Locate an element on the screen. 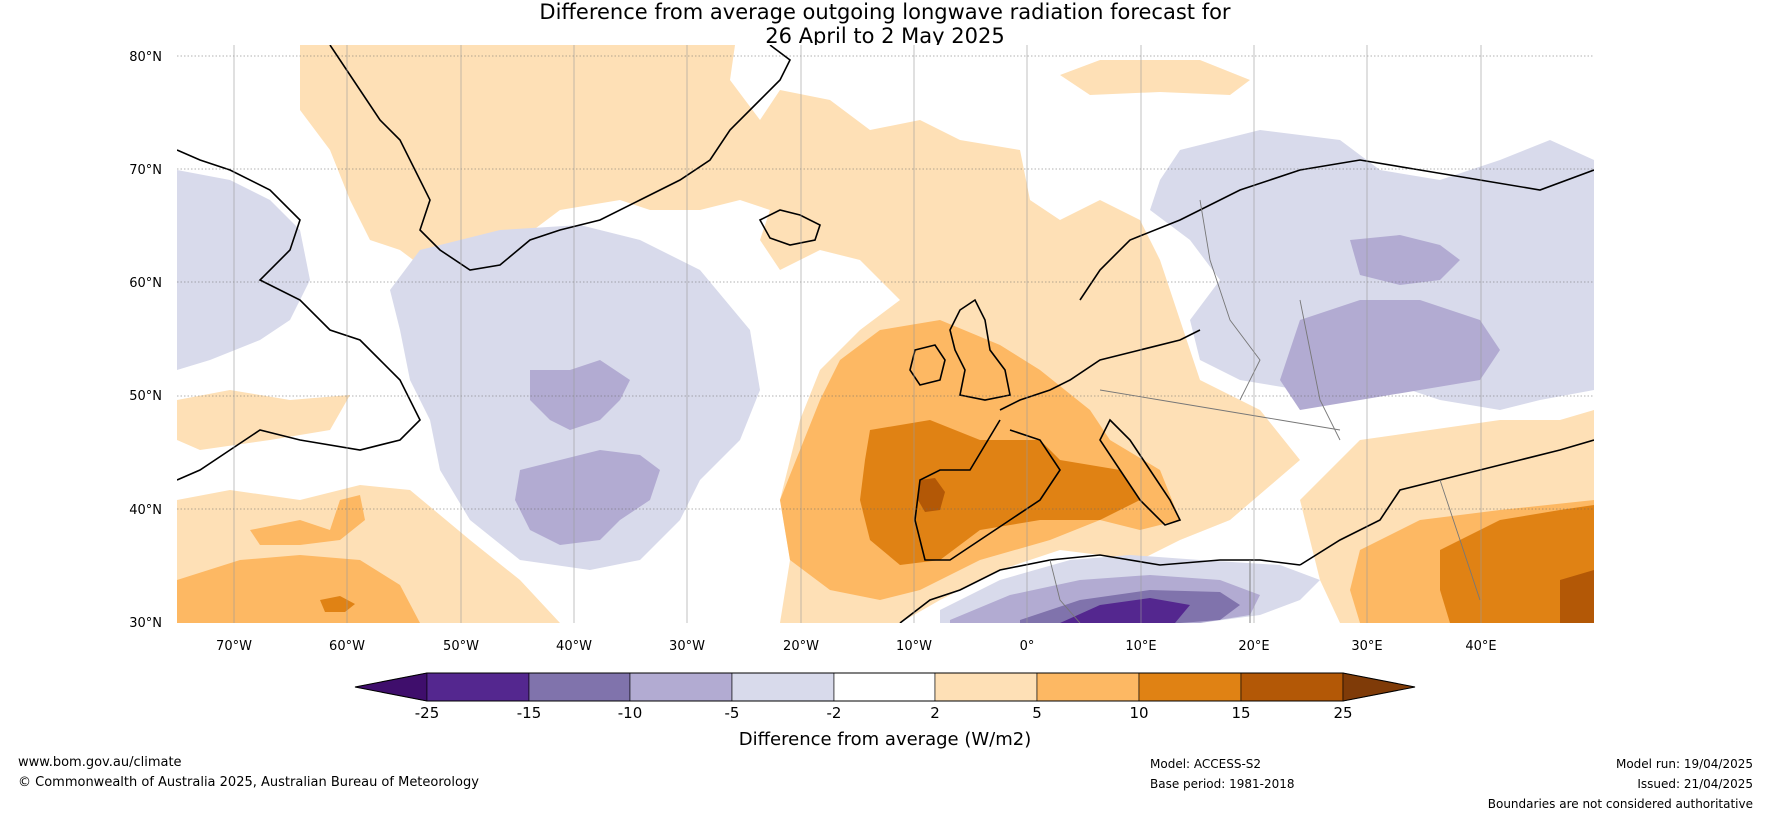 The width and height of the screenshot is (1770, 816). anomaly-region-middle-east-light-orange is located at coordinates (1542, 460).